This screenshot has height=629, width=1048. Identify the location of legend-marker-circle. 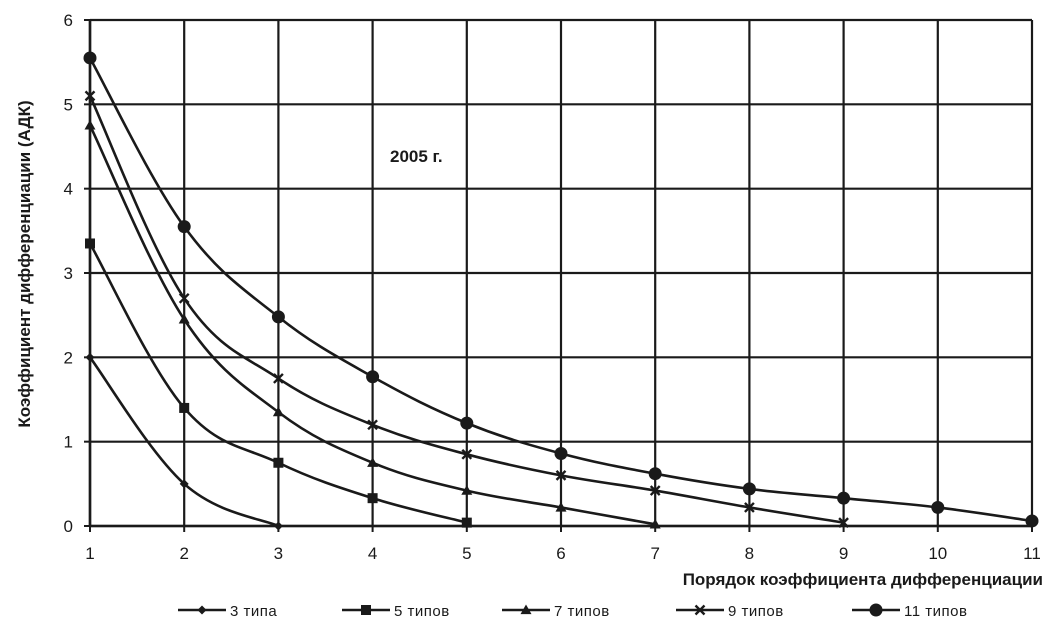
(876, 610).